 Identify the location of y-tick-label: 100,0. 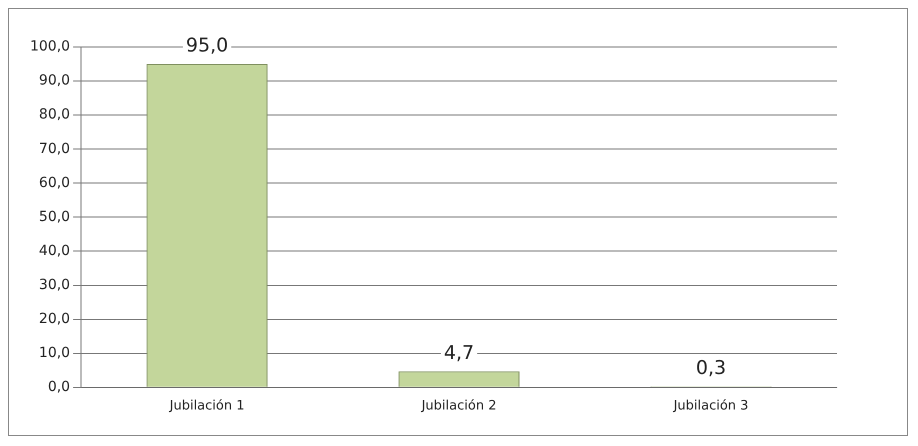
(50, 46).